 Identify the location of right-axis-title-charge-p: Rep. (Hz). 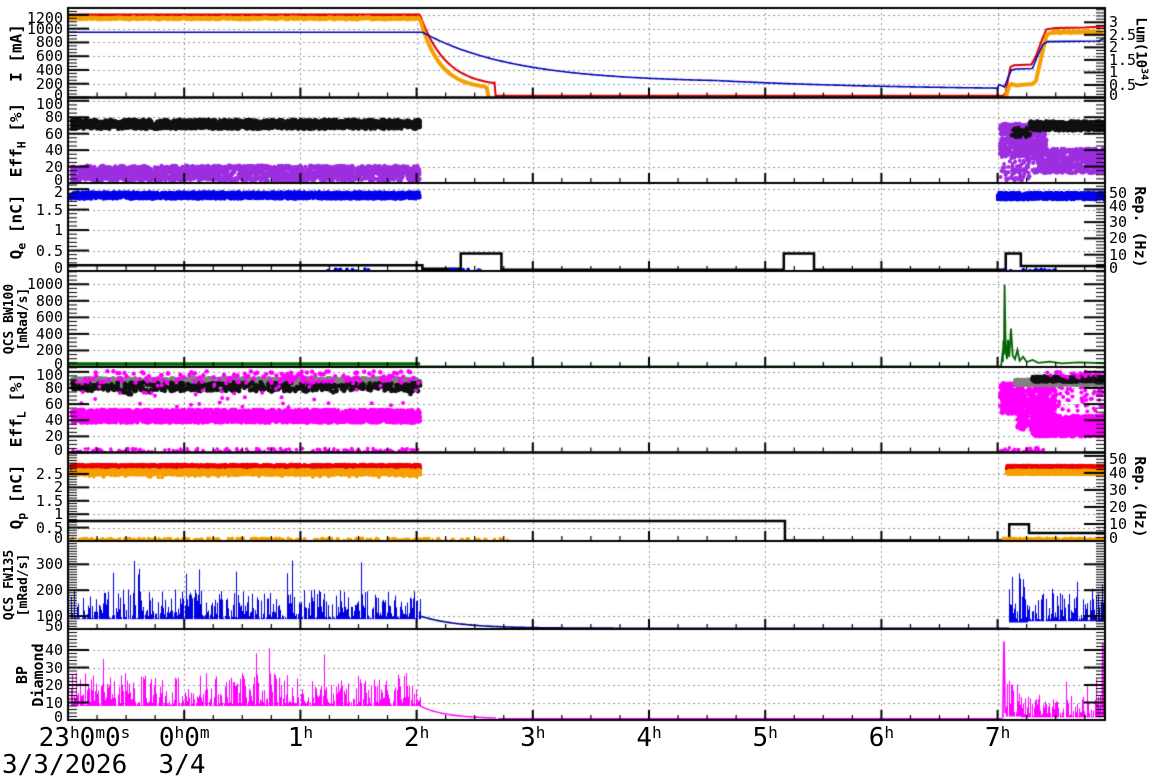
(1140, 497).